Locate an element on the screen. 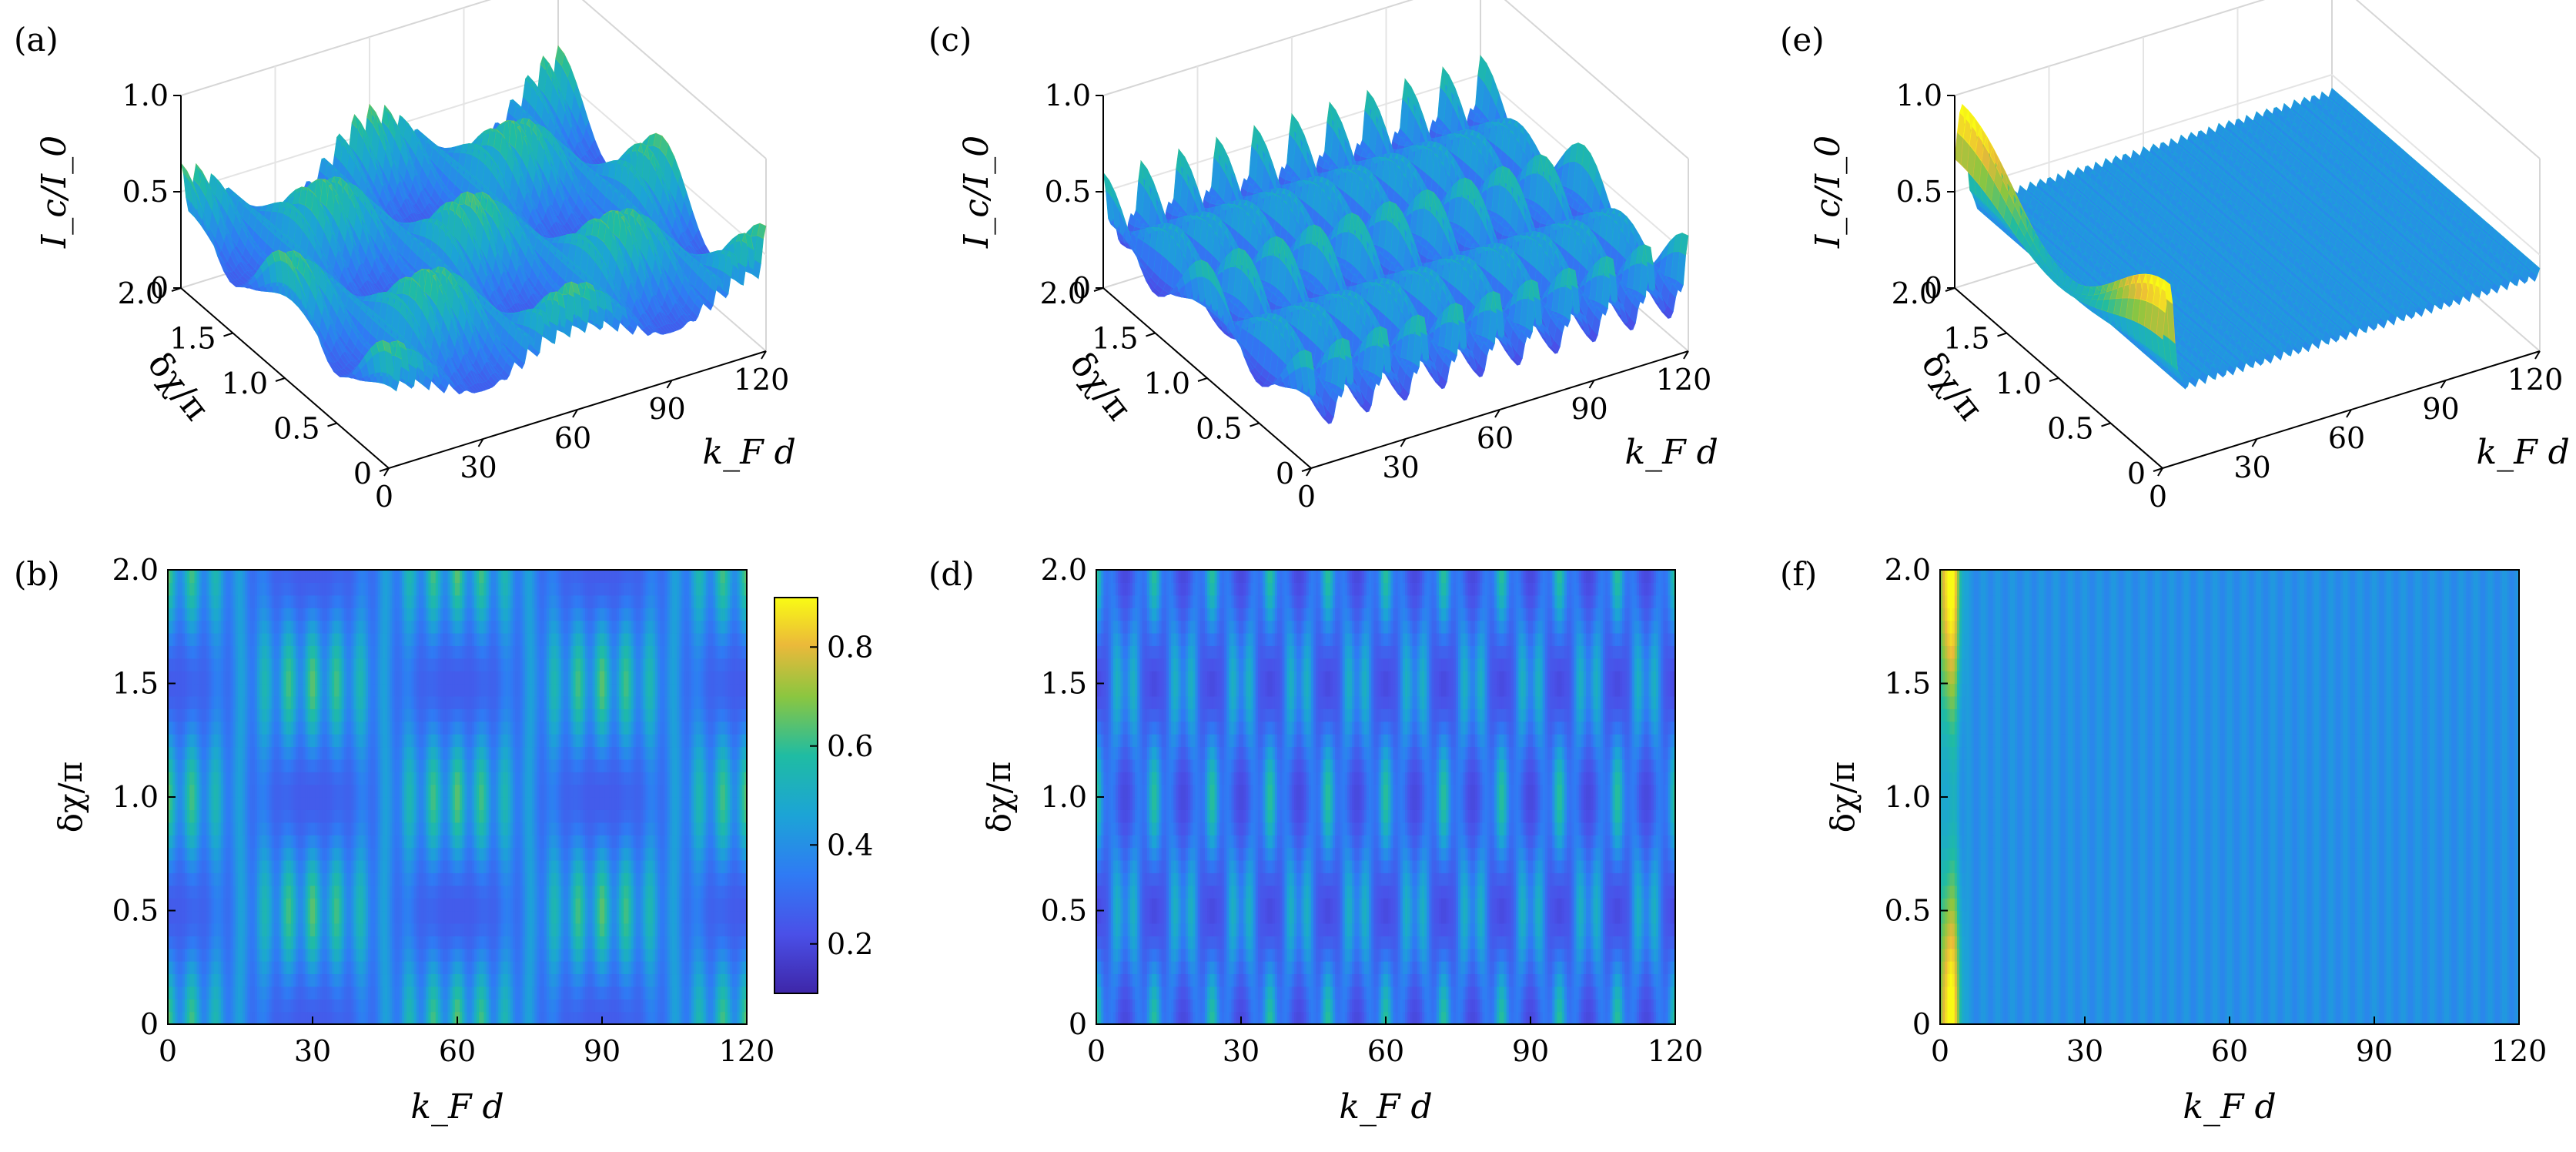 This screenshot has height=1152, width=2576. panel-label-f: (f) is located at coordinates (1799, 574).